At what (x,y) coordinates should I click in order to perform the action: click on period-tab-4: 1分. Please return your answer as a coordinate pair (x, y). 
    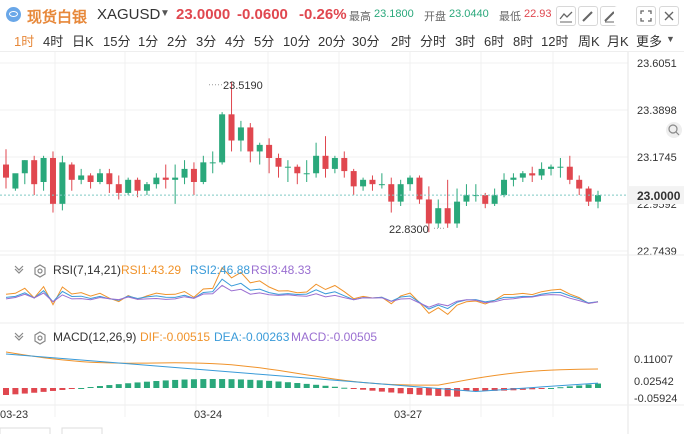
    Looking at the image, I should click on (148, 41).